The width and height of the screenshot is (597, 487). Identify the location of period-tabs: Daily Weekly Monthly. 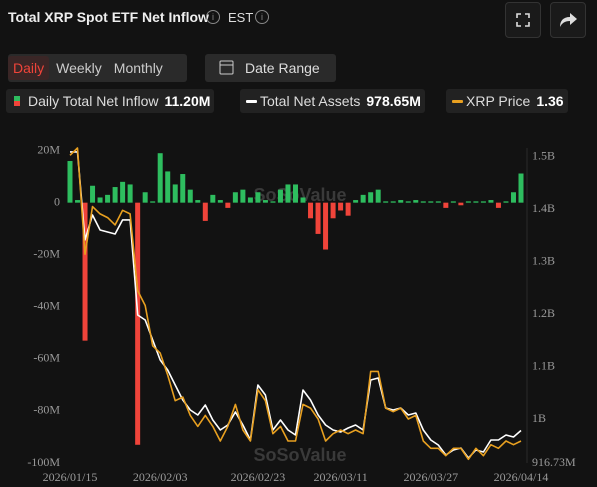
(97, 68).